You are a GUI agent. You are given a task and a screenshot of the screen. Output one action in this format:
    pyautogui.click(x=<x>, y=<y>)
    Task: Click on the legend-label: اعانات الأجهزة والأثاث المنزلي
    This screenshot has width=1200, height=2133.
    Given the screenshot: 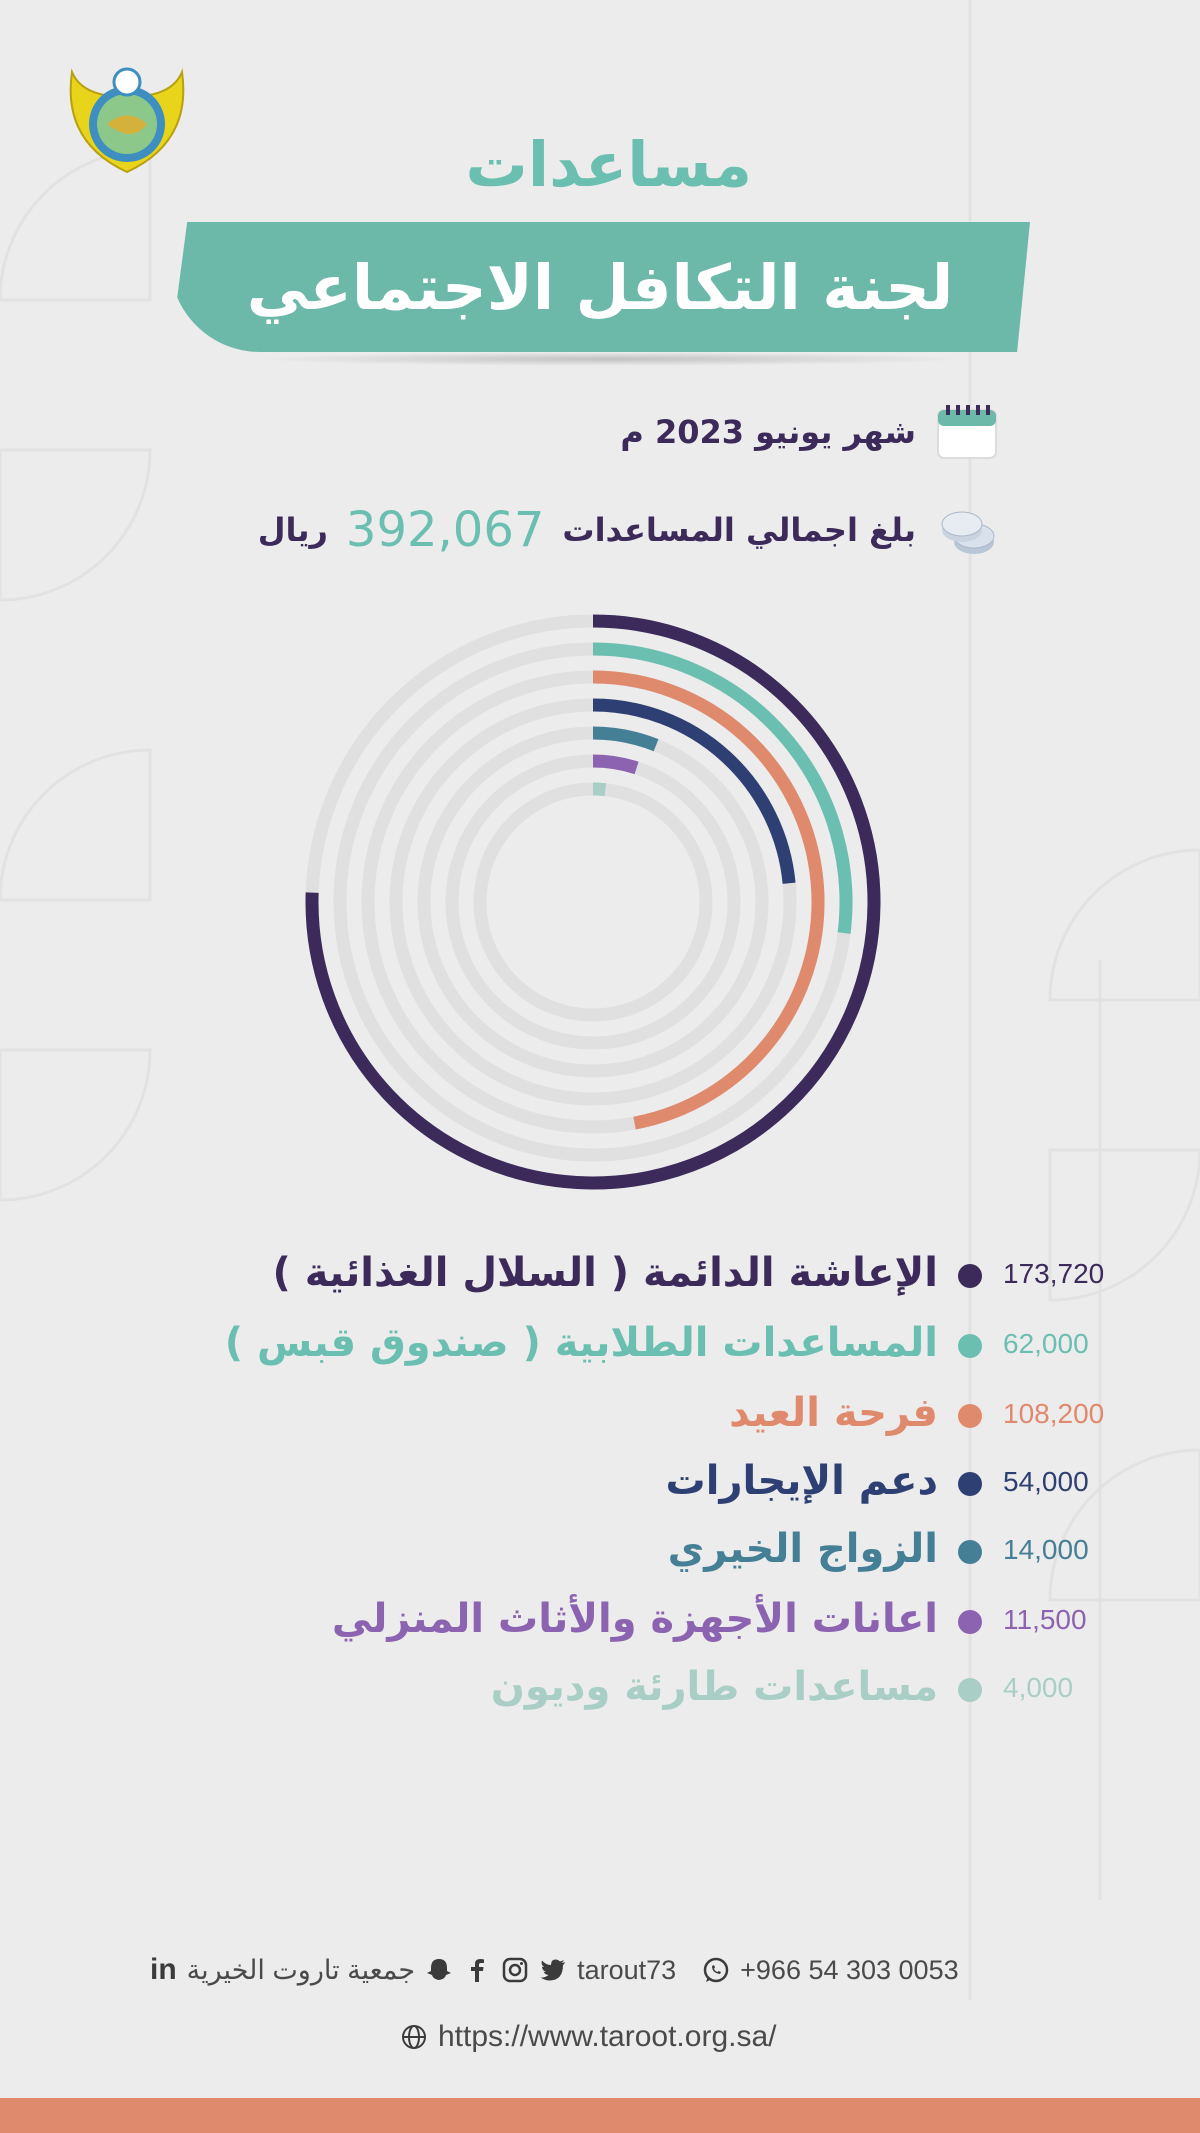 What is the action you would take?
    pyautogui.click(x=634, y=1619)
    